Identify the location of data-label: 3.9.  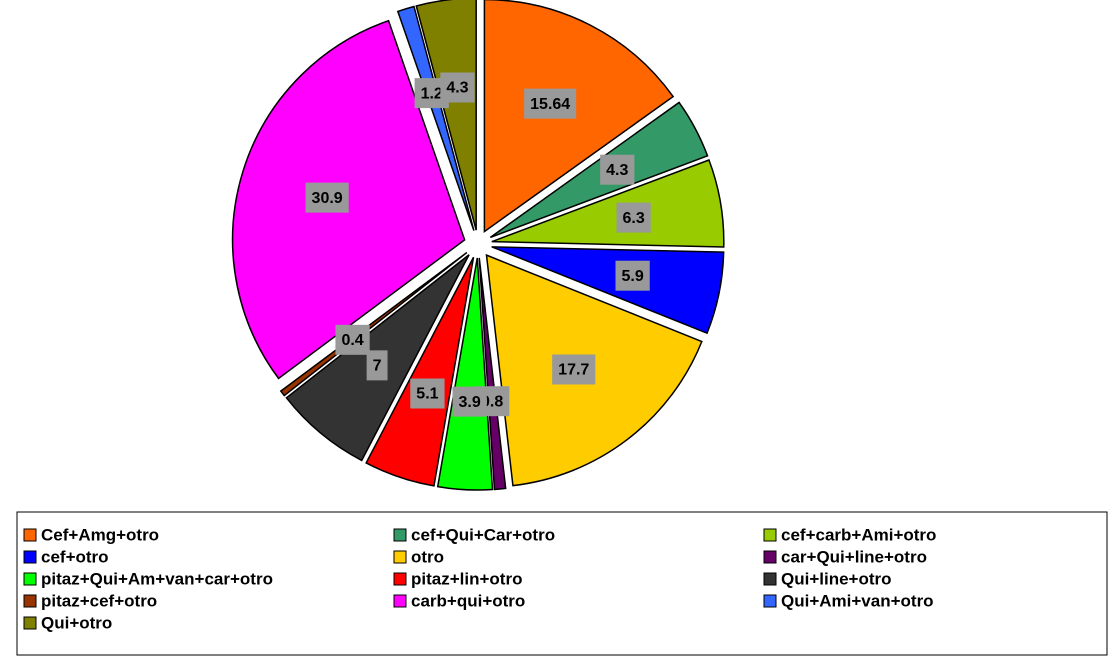
(470, 402).